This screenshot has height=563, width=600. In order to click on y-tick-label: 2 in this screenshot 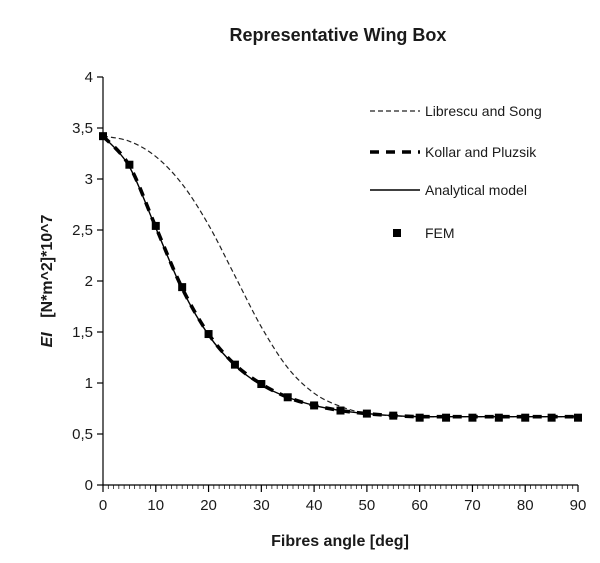, I will do `click(89, 281)`.